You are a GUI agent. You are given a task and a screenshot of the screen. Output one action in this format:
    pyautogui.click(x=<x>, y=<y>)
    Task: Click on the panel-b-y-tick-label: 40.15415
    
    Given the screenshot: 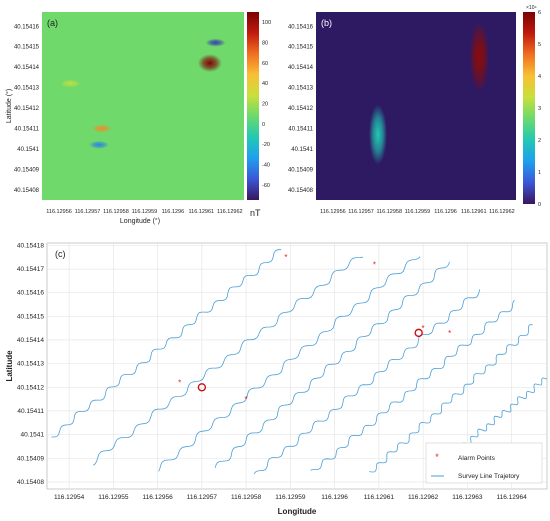 What is the action you would take?
    pyautogui.click(x=301, y=48)
    